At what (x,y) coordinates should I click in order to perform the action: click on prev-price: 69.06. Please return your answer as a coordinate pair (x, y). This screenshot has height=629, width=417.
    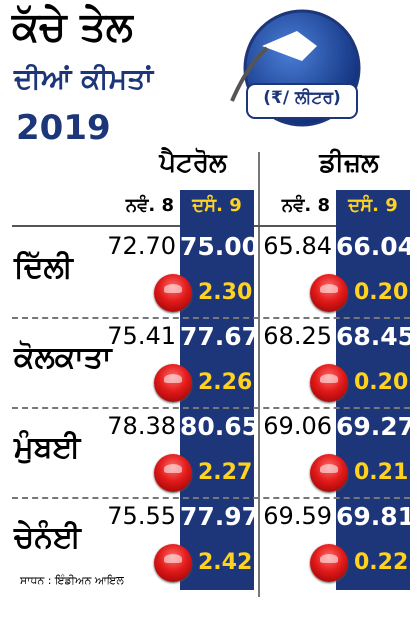
    Looking at the image, I should click on (297, 426).